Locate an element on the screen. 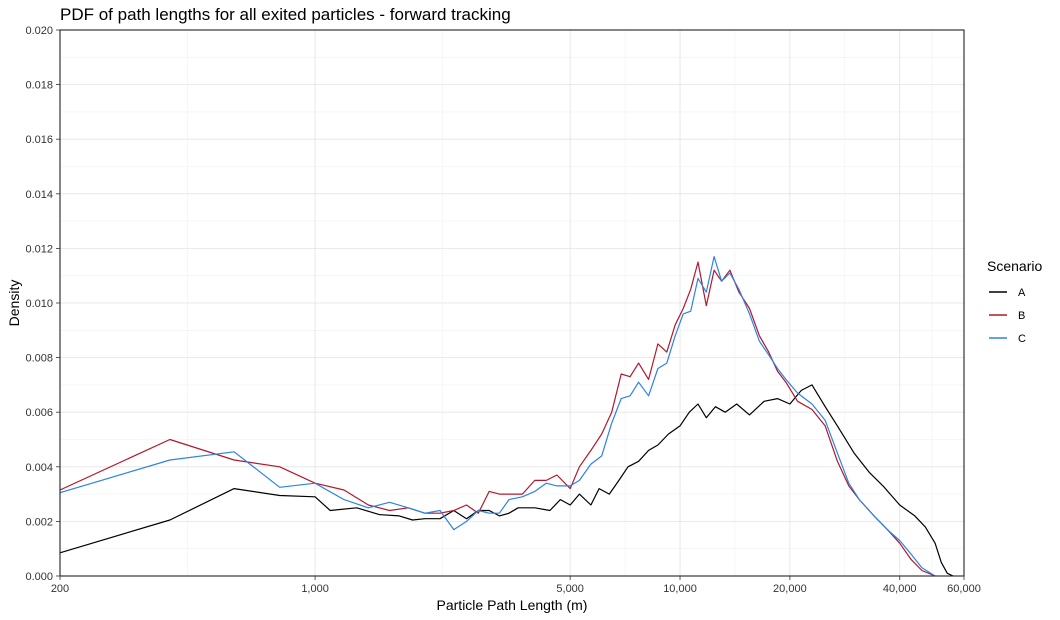  legend-label-b: B is located at coordinates (1021, 316).